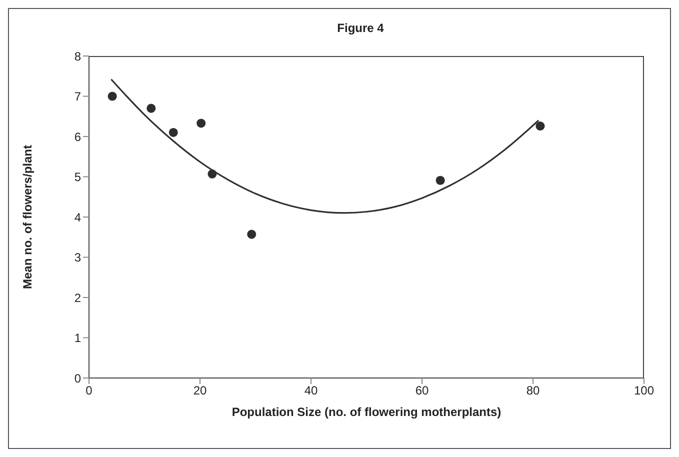 The image size is (679, 457). Describe the element at coordinates (311, 391) in the screenshot. I see `x-tick-label: 40` at that location.